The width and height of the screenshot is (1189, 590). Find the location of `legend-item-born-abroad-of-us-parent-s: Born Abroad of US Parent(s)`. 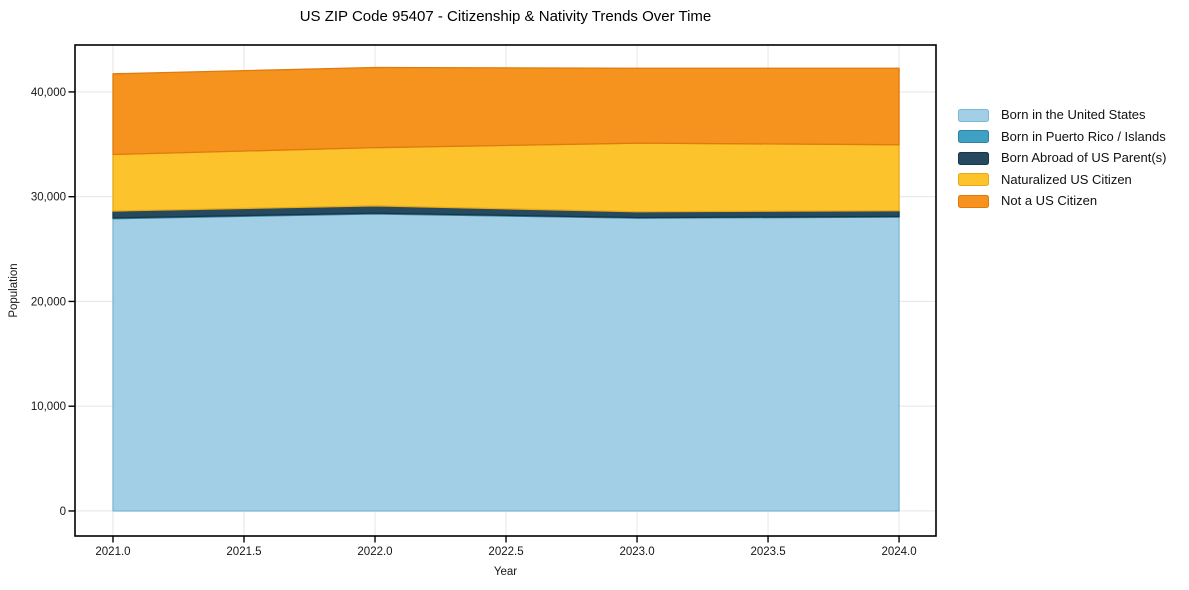

legend-item-born-abroad-of-us-parent-s: Born Abroad of US Parent(s) is located at coordinates (1062, 158).